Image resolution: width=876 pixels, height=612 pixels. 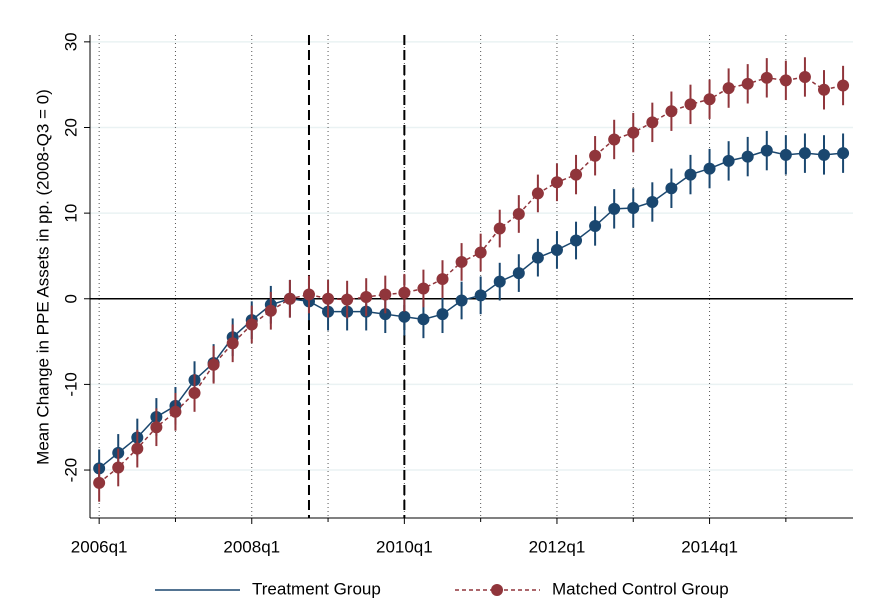 What do you see at coordinates (709, 546) in the screenshot?
I see `x-tick-label: 2014q1` at bounding box center [709, 546].